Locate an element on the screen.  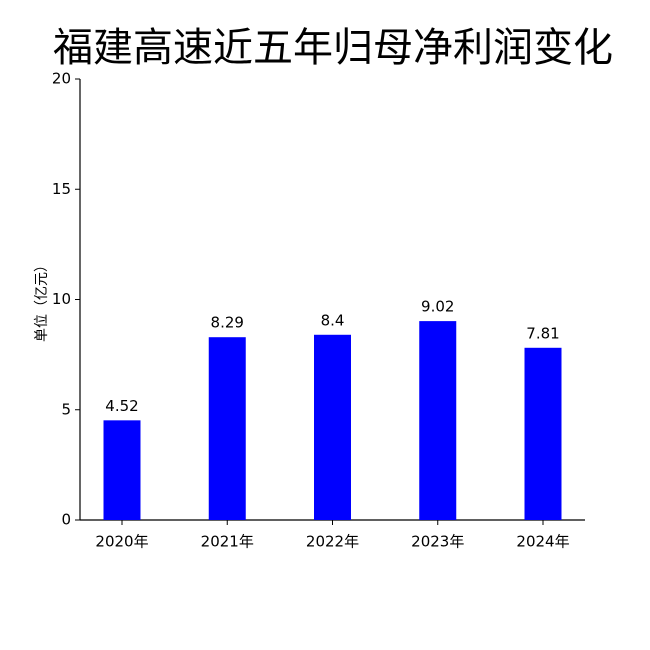
y-tick-label: 10 is located at coordinates (61, 299).